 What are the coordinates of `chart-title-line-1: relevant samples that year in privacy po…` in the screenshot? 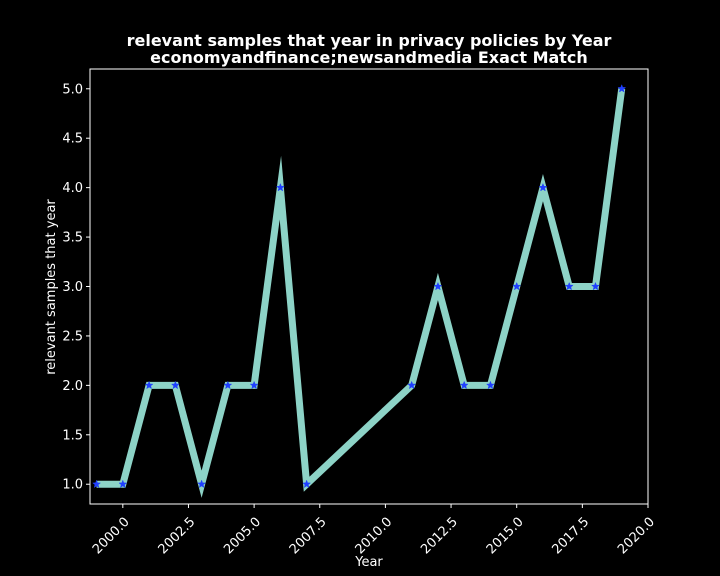 It's located at (369, 40).